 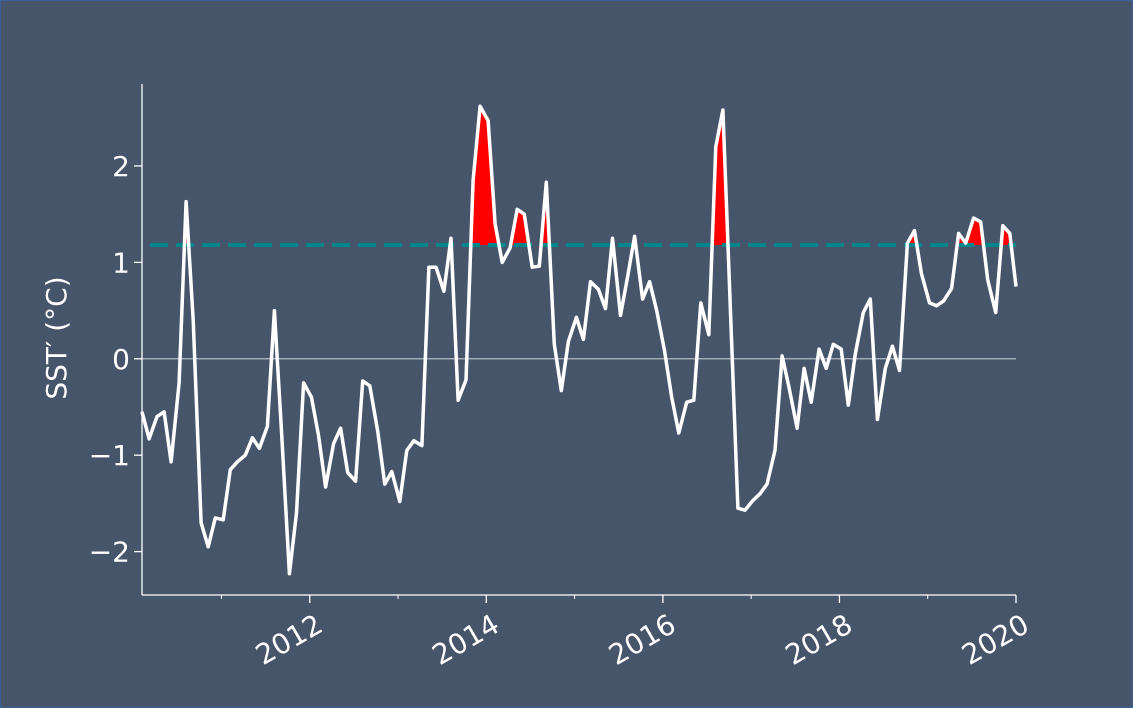 I want to click on y-tick-label: −1, so click(x=109, y=455).